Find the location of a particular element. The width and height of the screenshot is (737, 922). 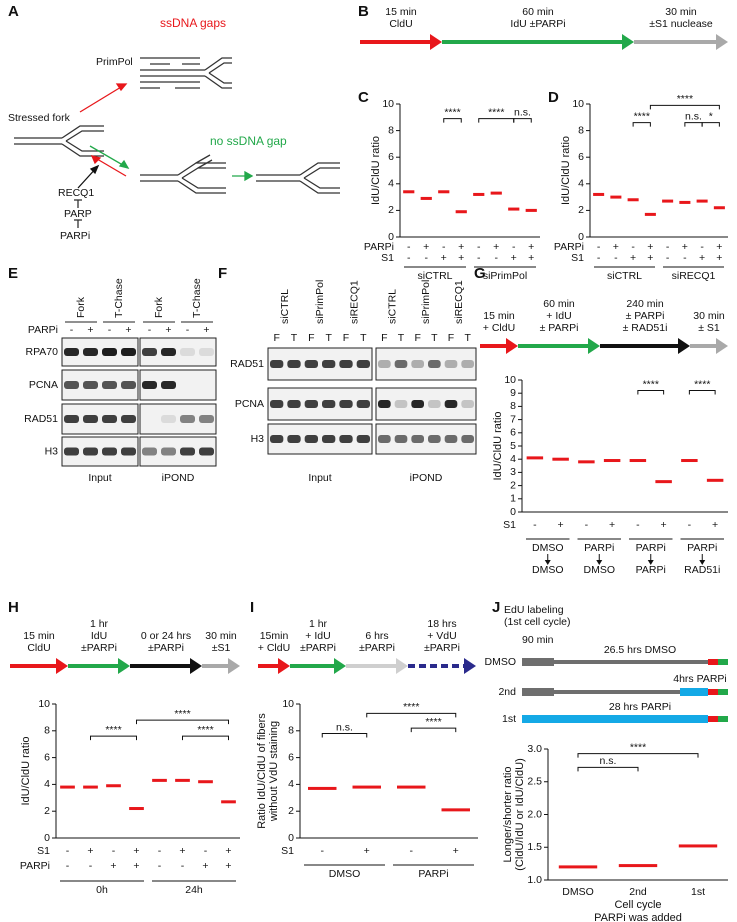

condition-label: DMSO is located at coordinates (501, 662).